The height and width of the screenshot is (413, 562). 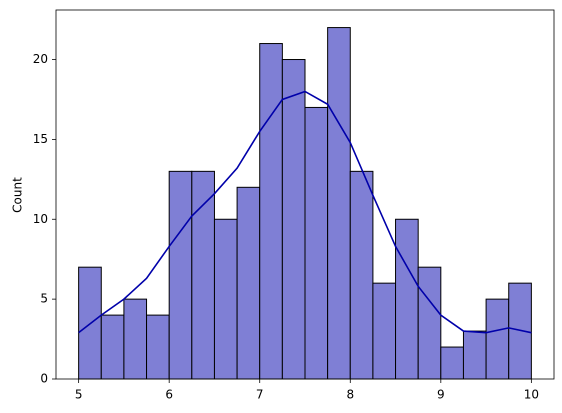 I want to click on x-tick-label: 5, so click(x=79, y=395).